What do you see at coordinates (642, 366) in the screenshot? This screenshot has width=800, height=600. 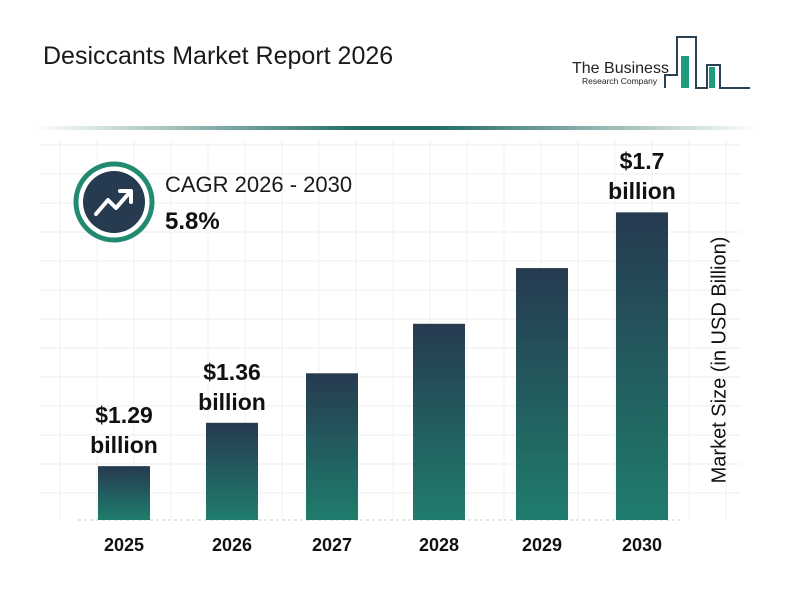 I see `bar-2030` at bounding box center [642, 366].